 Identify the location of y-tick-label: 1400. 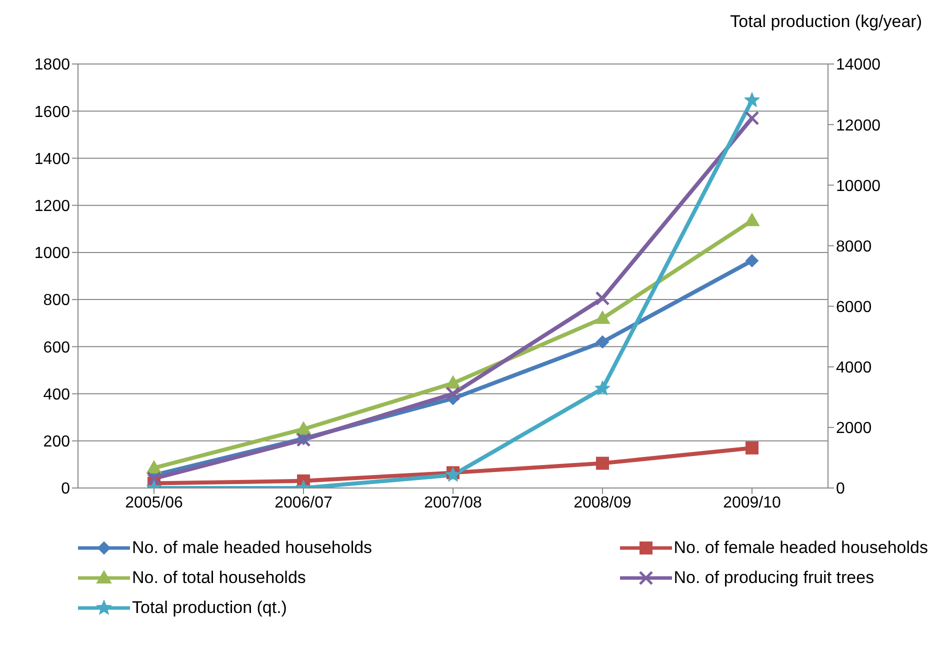
(52, 159).